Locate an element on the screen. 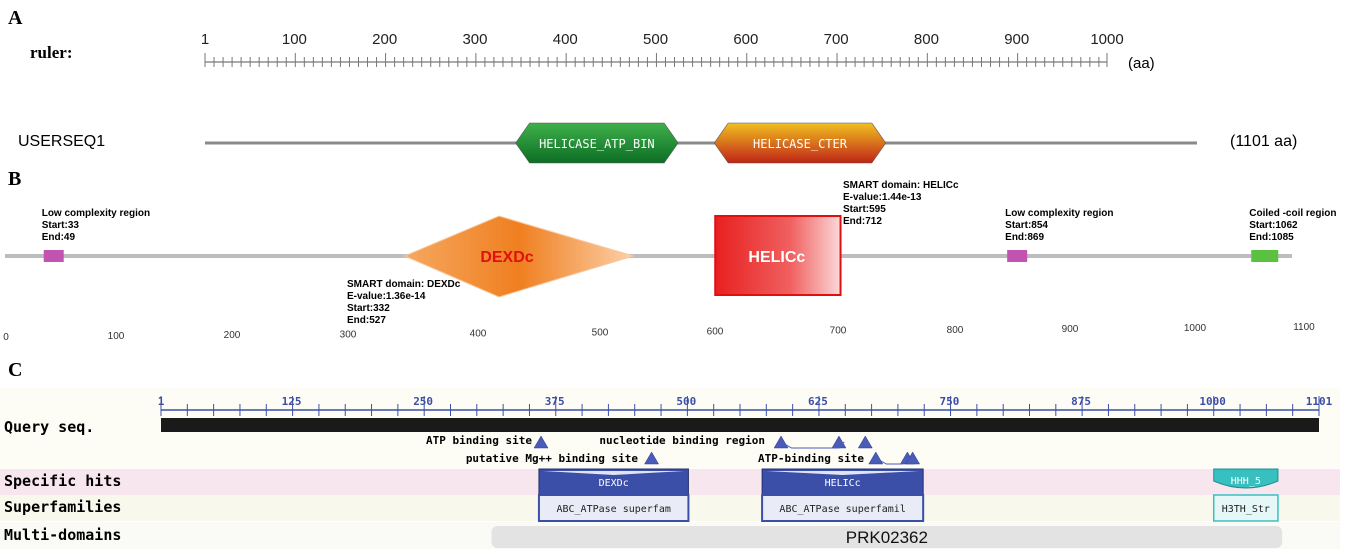 This screenshot has height=554, width=1354. helicc-name: HELICc is located at coordinates (776, 257).